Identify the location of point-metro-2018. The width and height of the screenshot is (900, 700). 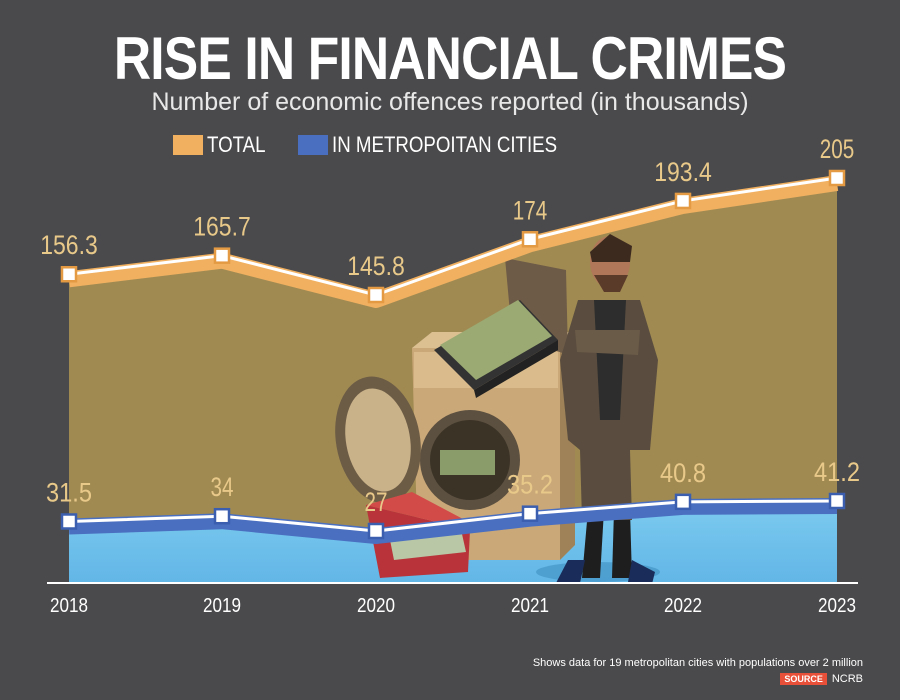
(69, 521).